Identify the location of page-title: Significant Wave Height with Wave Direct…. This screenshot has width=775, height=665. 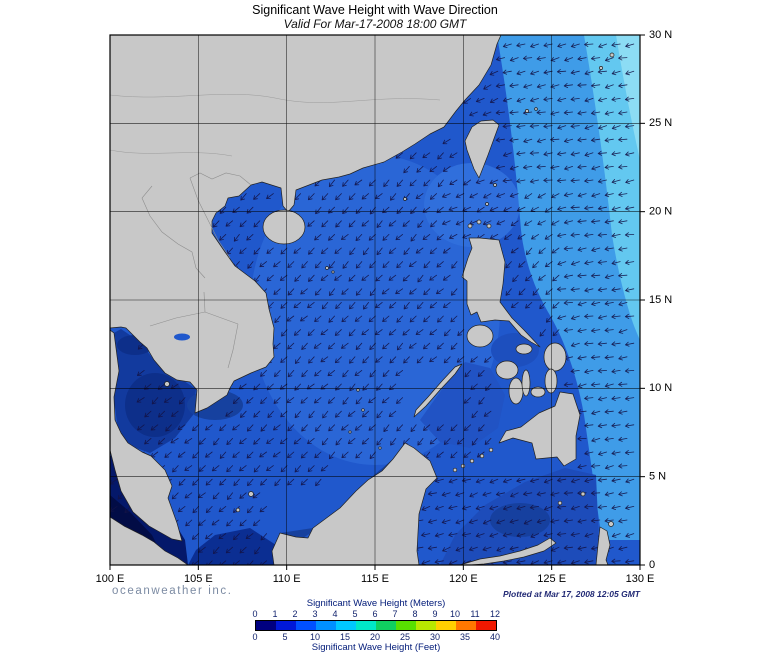
(375, 10).